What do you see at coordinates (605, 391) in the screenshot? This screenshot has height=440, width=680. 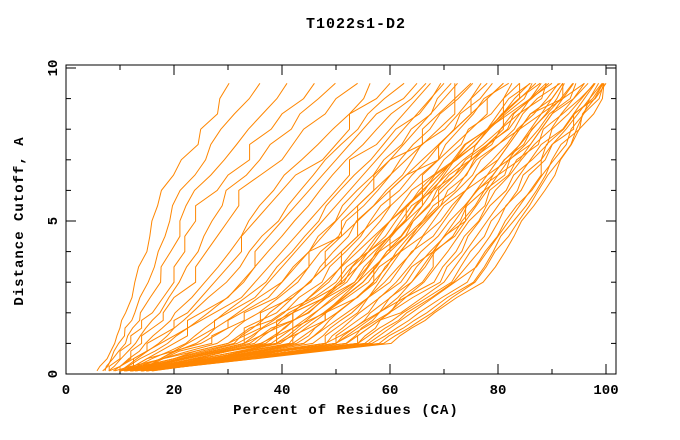 I see `x-tick-label: 100` at bounding box center [605, 391].